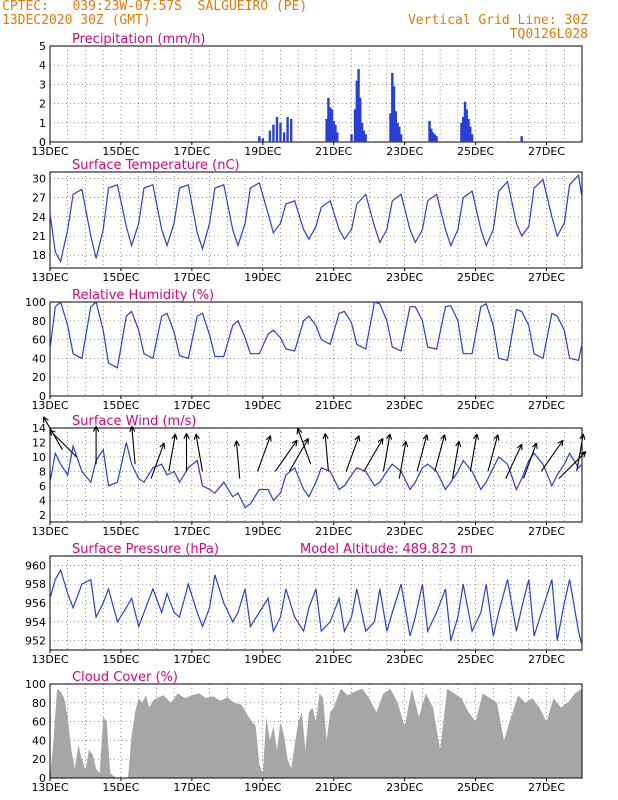  I want to click on rh-ytick-label: 0, so click(42, 396).